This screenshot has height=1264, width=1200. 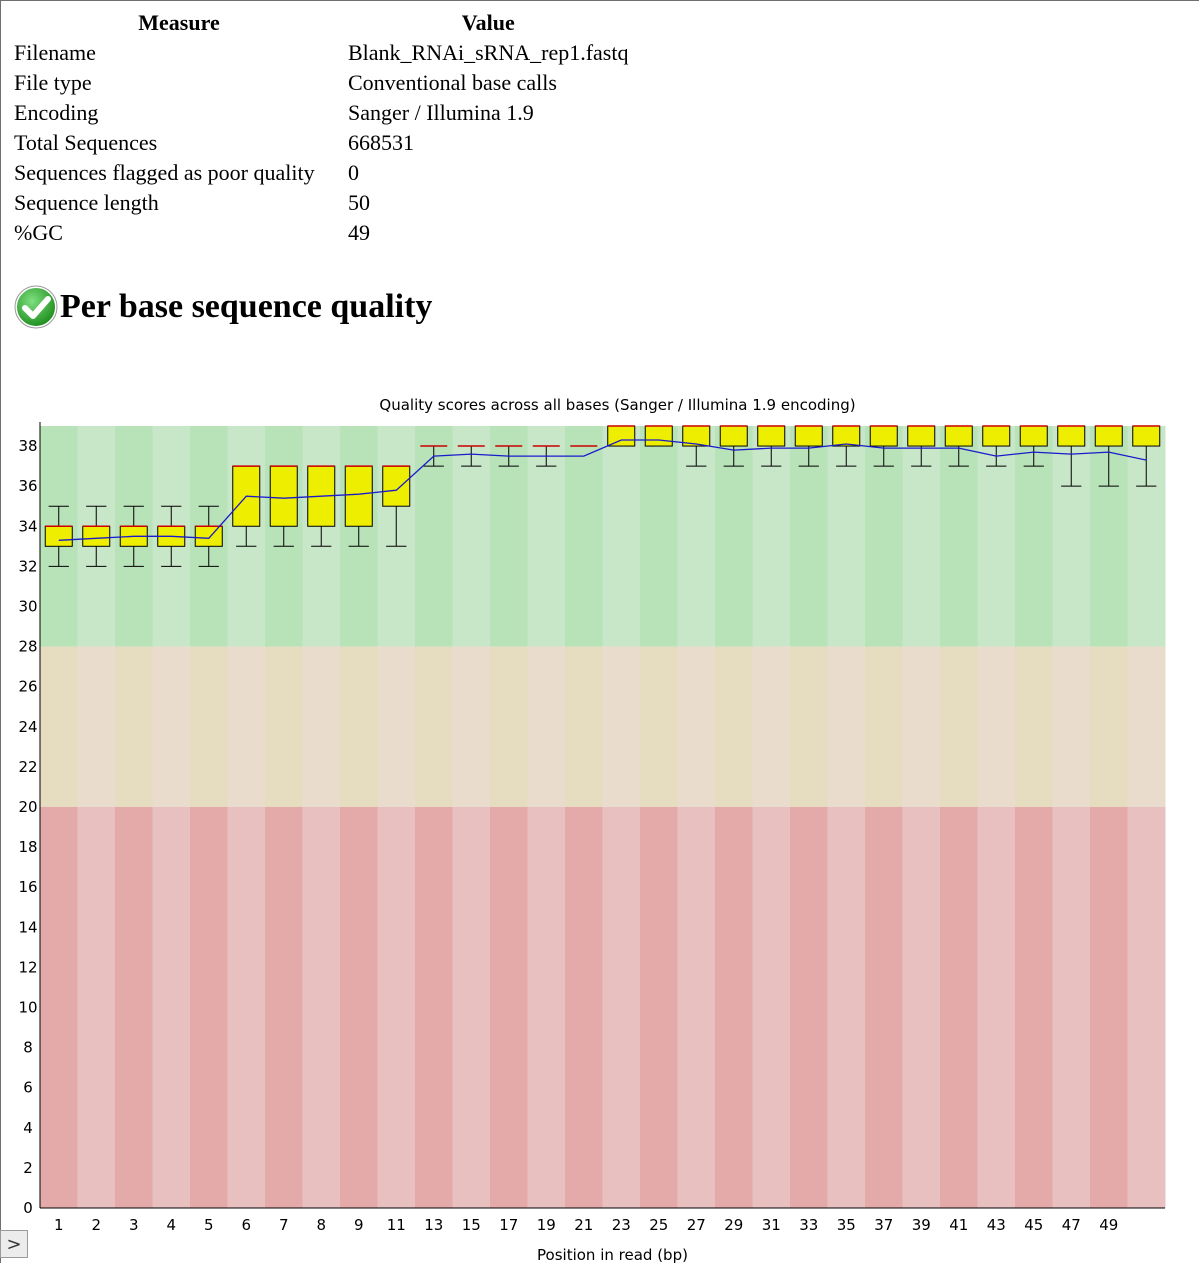 I want to click on measure-cell: File type, so click(x=53, y=82).